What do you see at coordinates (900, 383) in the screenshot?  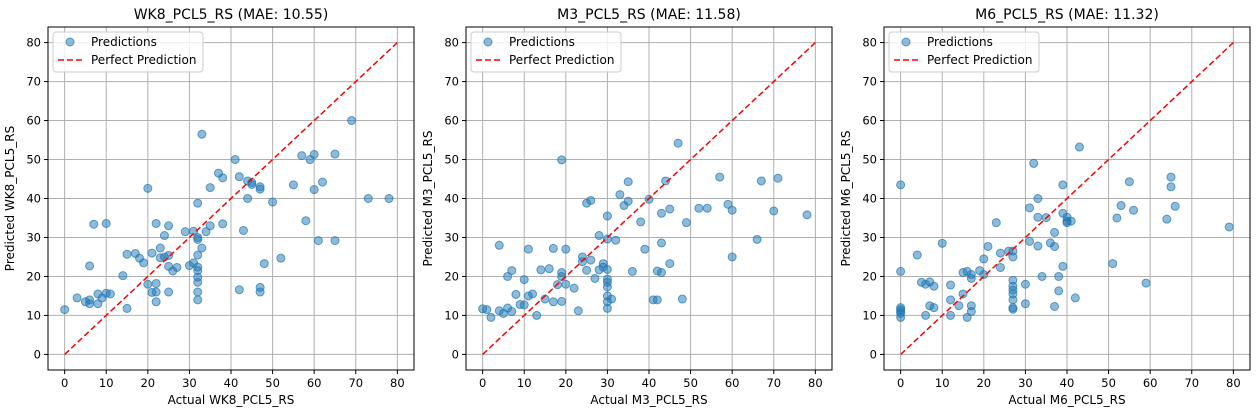 I see `x-tick-label: 0` at bounding box center [900, 383].